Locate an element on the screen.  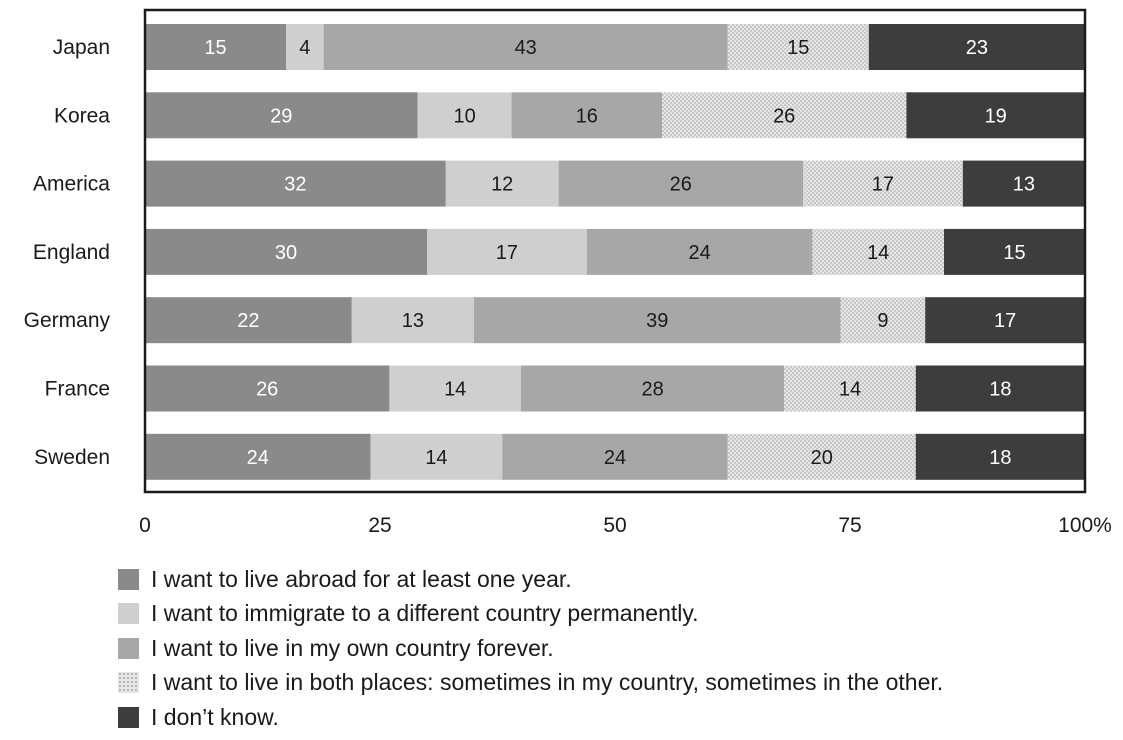
category-label-germany: Germany is located at coordinates (67, 320).